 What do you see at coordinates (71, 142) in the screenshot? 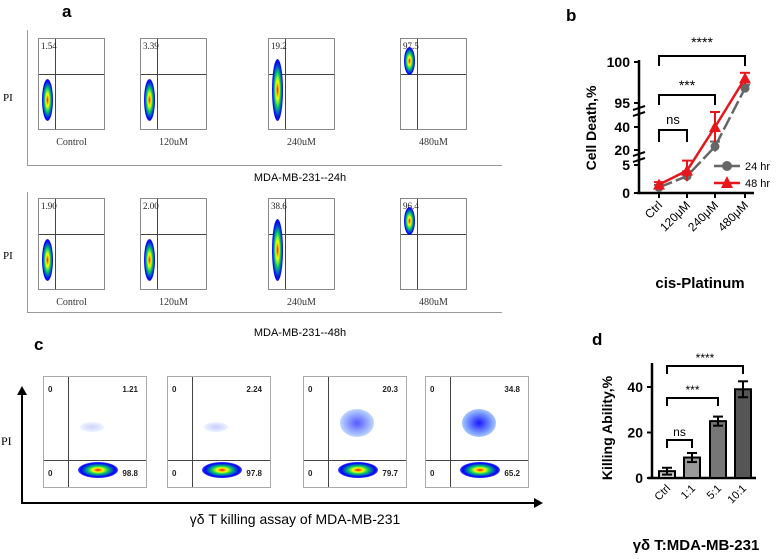
I see `condition-label: Control` at bounding box center [71, 142].